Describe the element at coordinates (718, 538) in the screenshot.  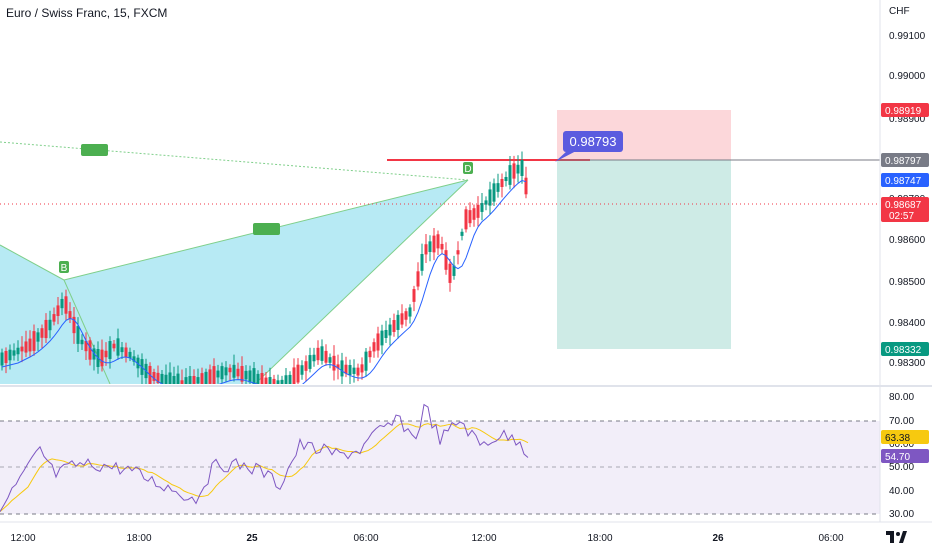
I see `time-tick: 26` at that location.